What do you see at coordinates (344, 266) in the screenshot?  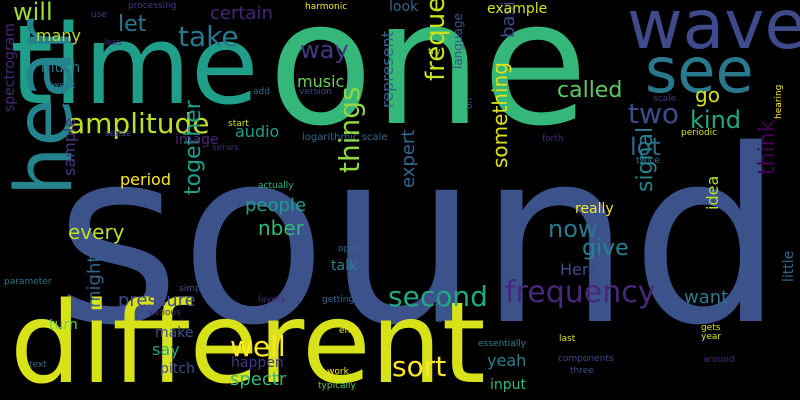 I see `cloud-word: talk` at bounding box center [344, 266].